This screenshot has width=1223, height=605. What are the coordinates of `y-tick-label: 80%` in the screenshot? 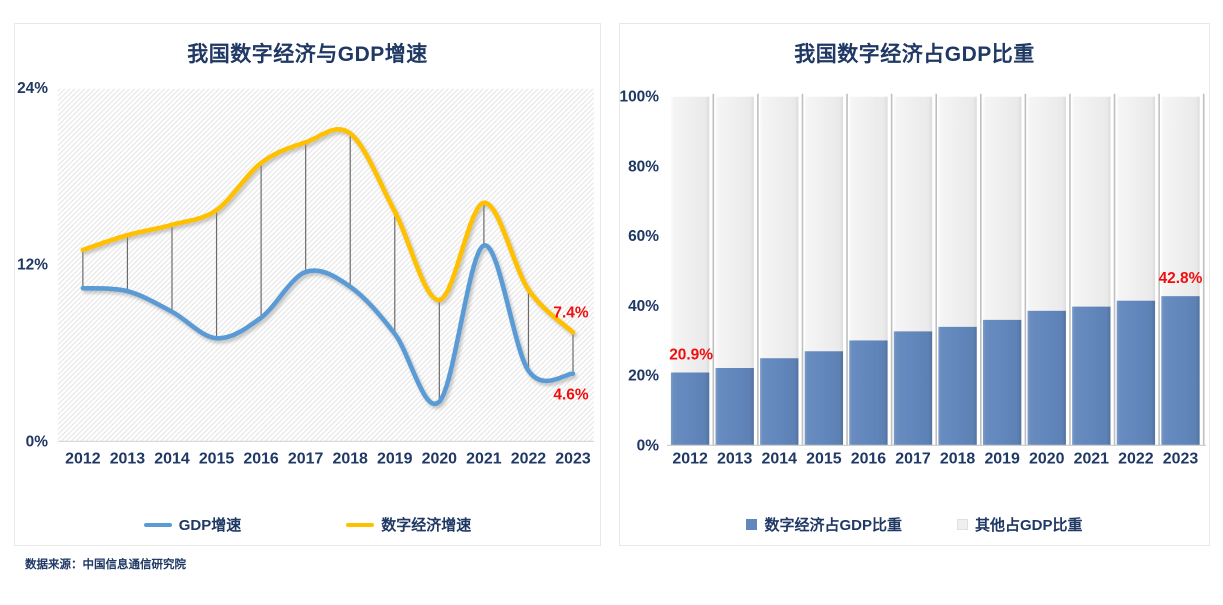 It's located at (643, 166).